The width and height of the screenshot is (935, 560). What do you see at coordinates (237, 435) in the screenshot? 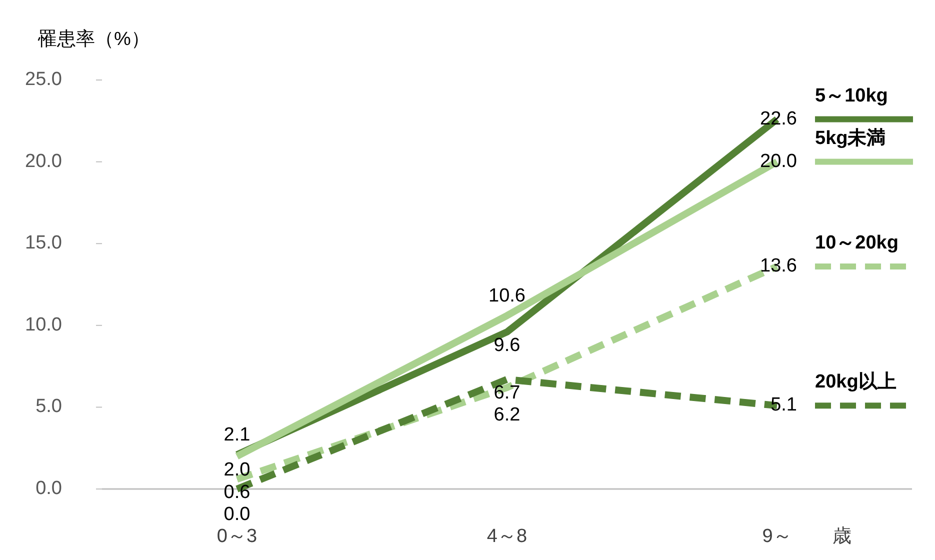
I see `data-label: 2.1` at bounding box center [237, 435].